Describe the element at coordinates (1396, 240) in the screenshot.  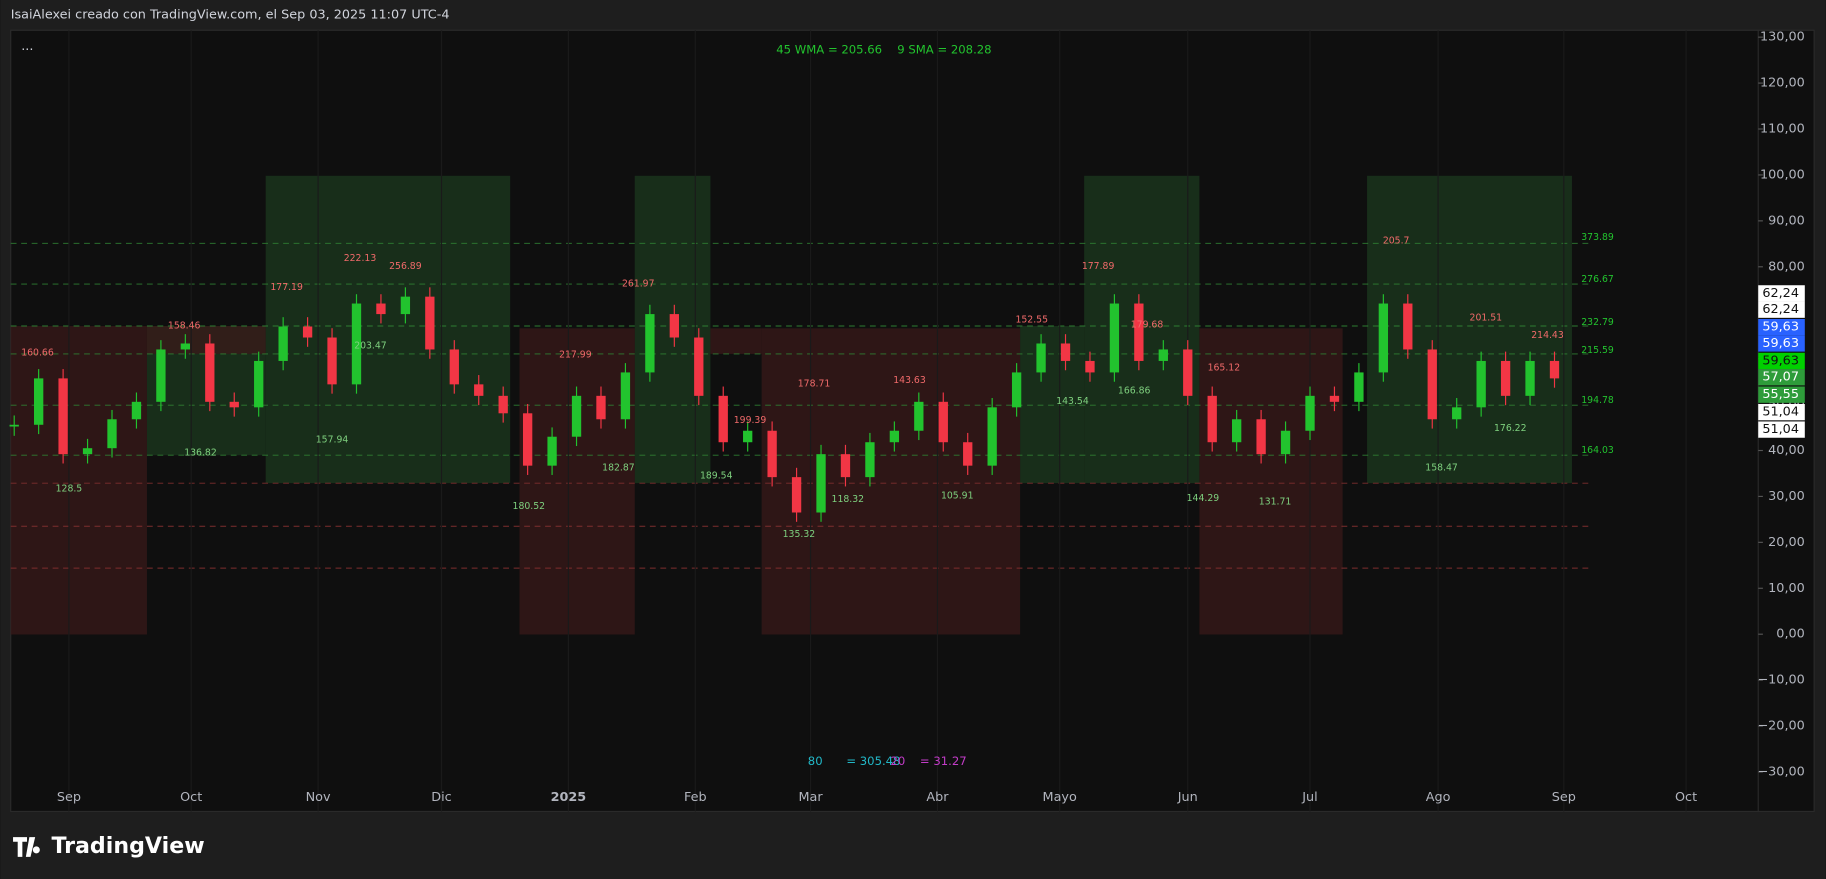
I see `pivot-label: 205.7` at that location.